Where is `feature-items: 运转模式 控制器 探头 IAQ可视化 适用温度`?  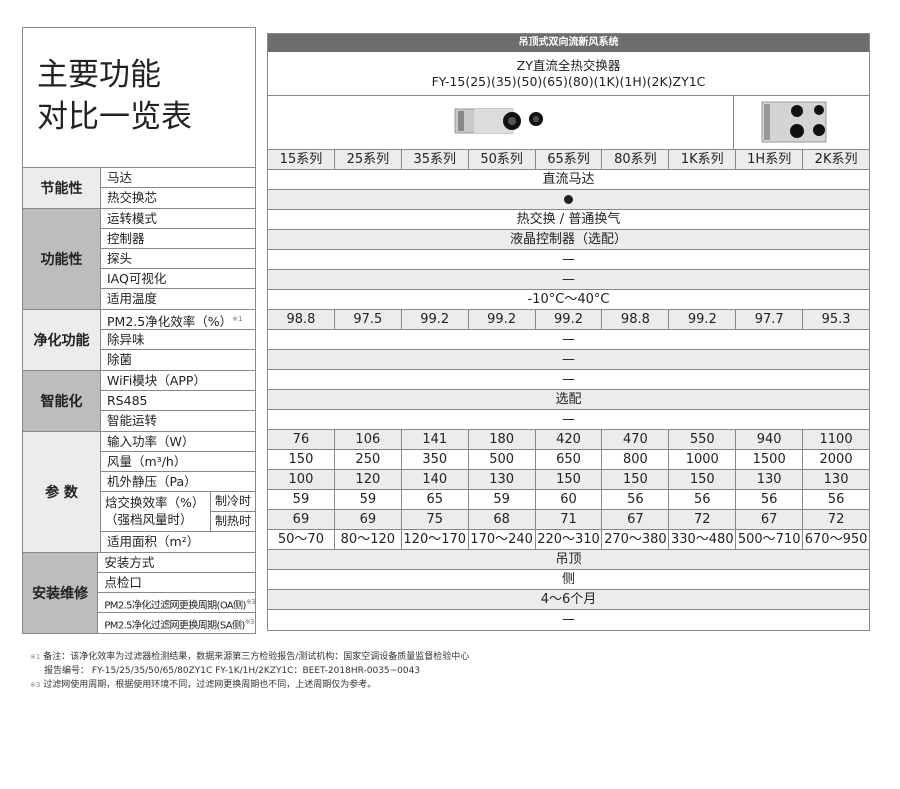
feature-items: 运转模式 控制器 探头 IAQ可视化 适用温度 is located at coordinates (178, 259).